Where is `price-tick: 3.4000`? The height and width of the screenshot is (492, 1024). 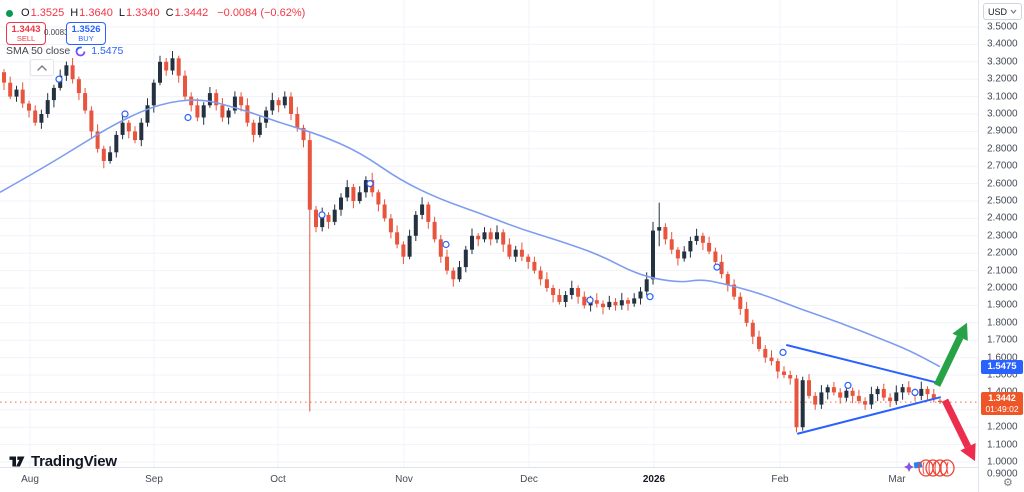 price-tick: 3.4000 is located at coordinates (1002, 44).